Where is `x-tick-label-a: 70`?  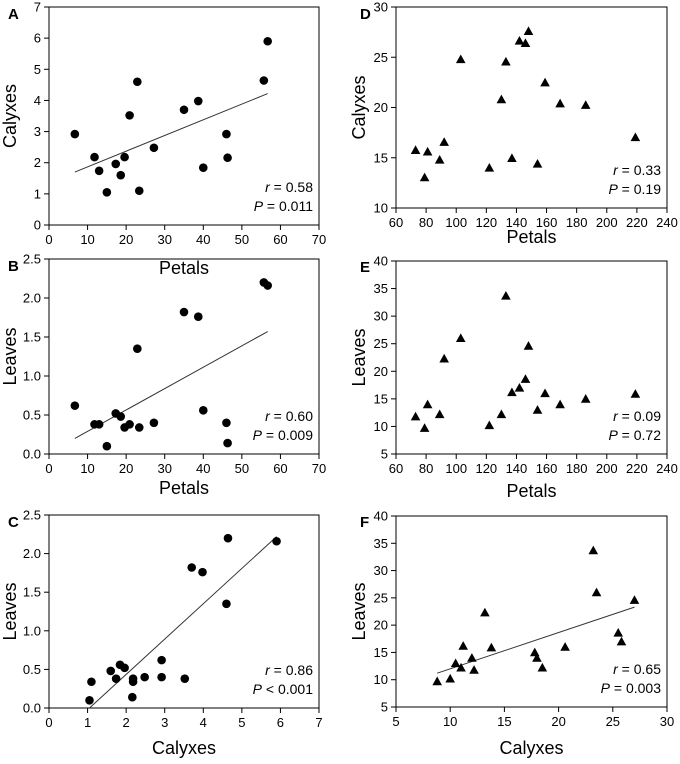
x-tick-label-a: 70 is located at coordinates (319, 239).